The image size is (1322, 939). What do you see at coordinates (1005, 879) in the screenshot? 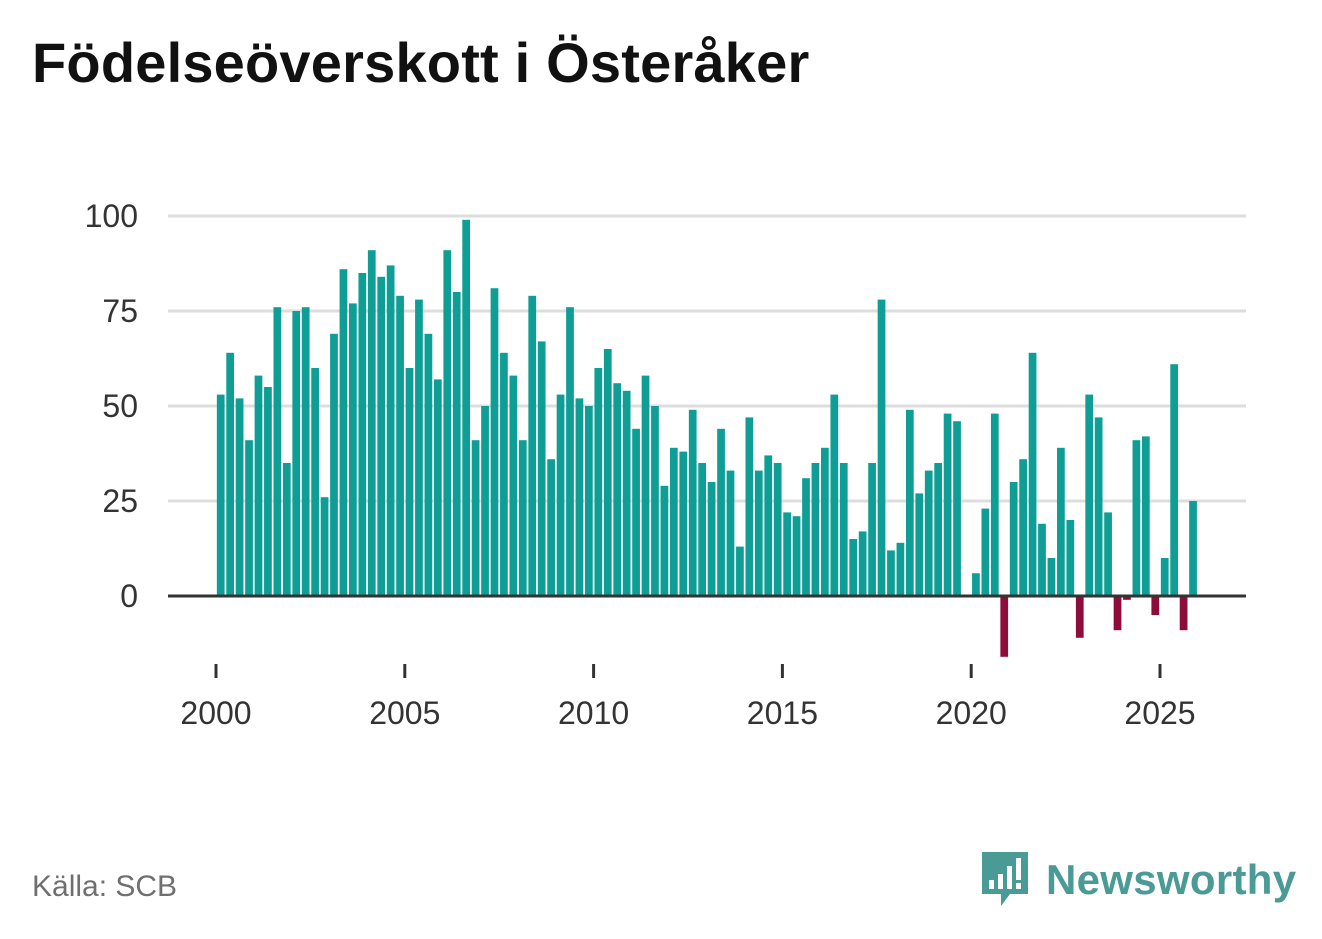
I see `newsworthy-bar-chart-icon` at bounding box center [1005, 879].